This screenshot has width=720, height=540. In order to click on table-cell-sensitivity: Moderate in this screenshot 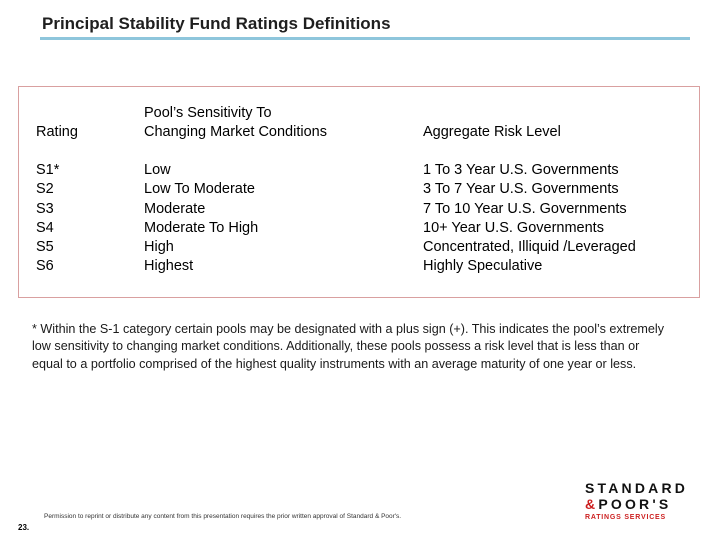, I will do `click(175, 208)`.